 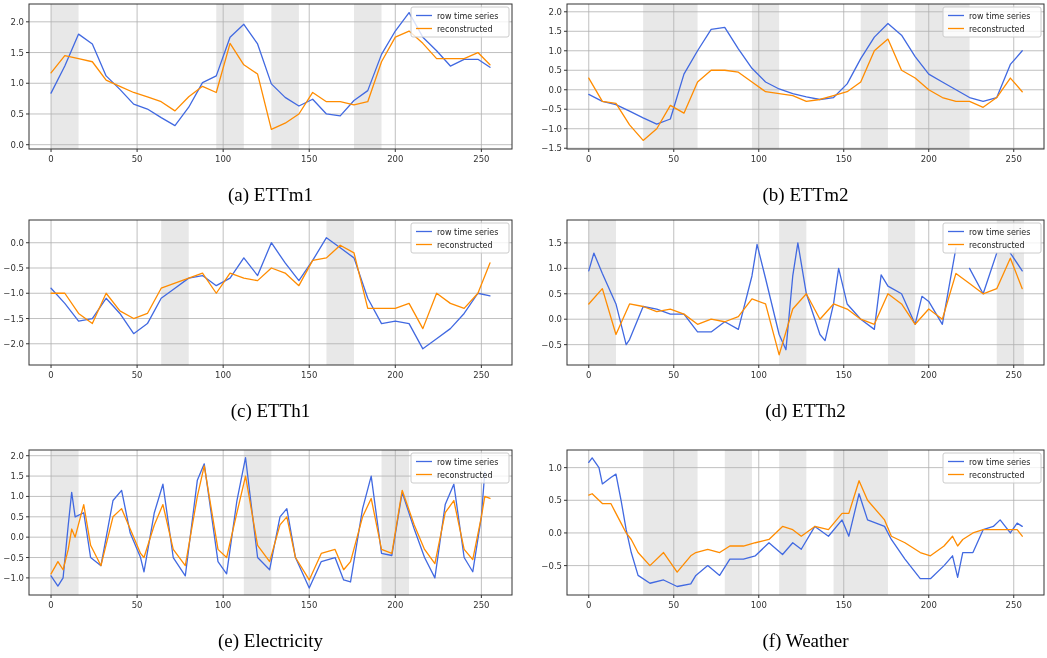 What do you see at coordinates (270, 195) in the screenshot?
I see `text: (a) ETTm1` at bounding box center [270, 195].